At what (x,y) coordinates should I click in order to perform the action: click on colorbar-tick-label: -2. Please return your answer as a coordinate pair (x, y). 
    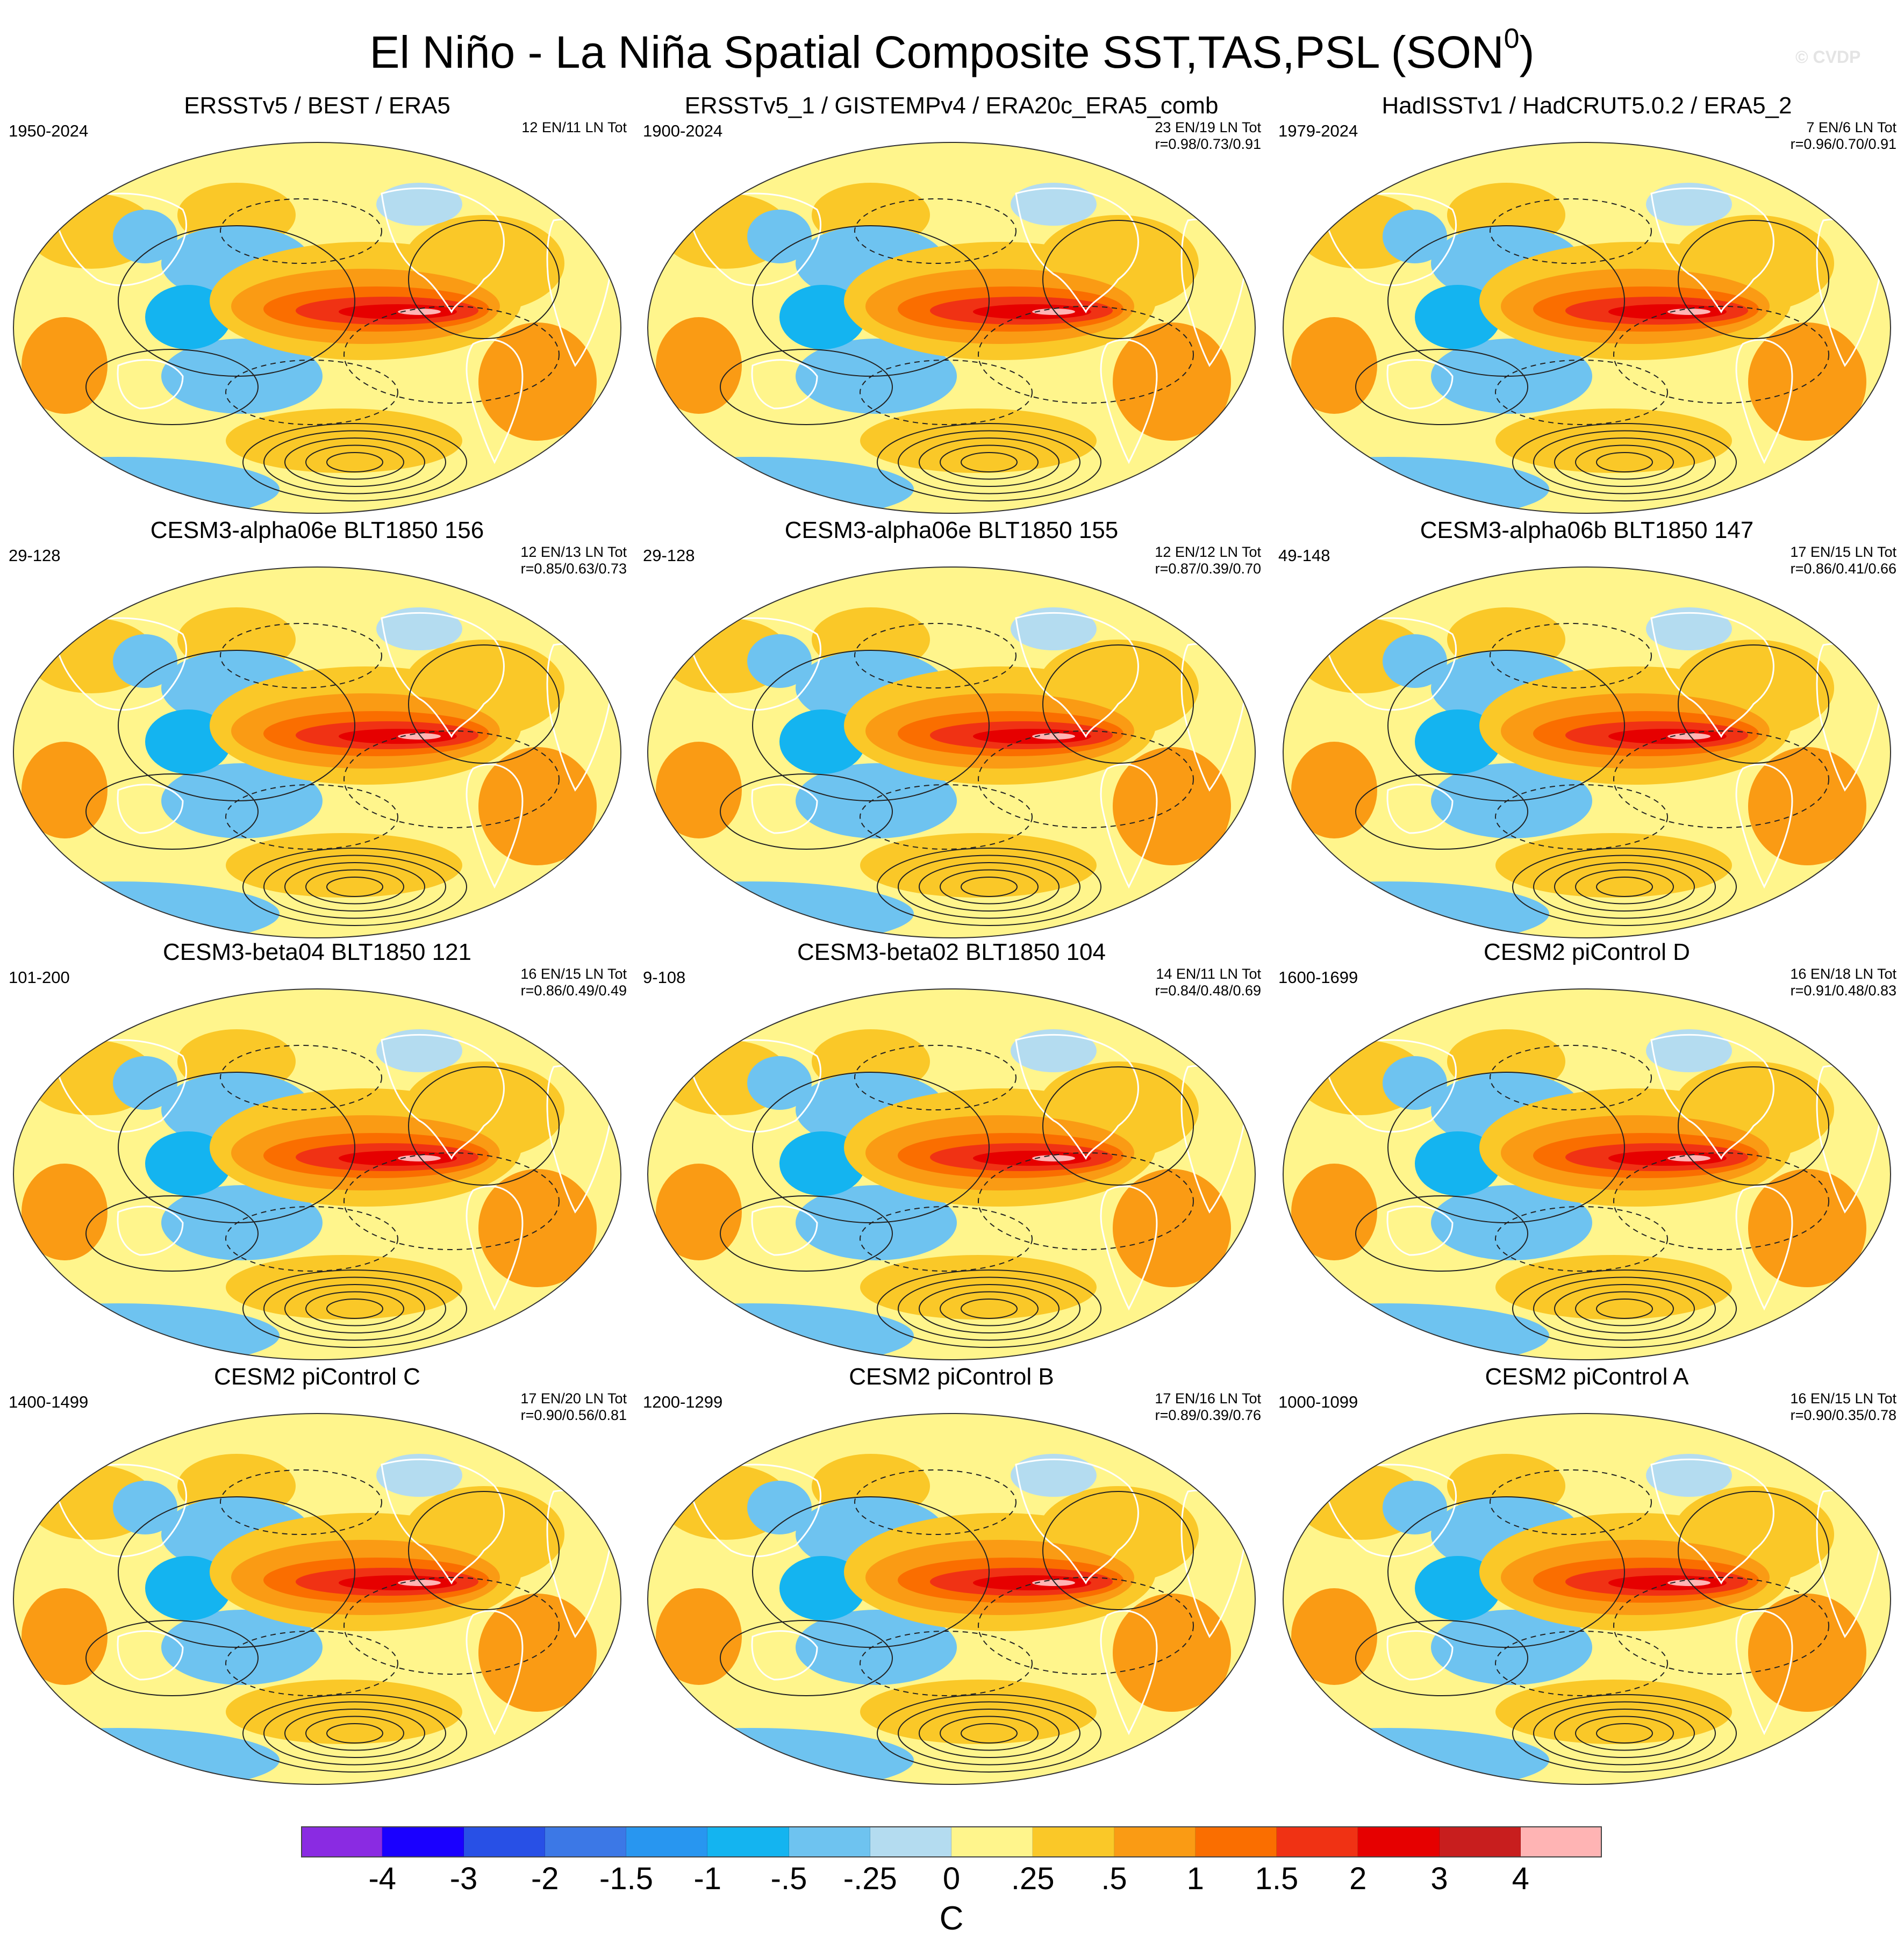
    Looking at the image, I should click on (545, 1879).